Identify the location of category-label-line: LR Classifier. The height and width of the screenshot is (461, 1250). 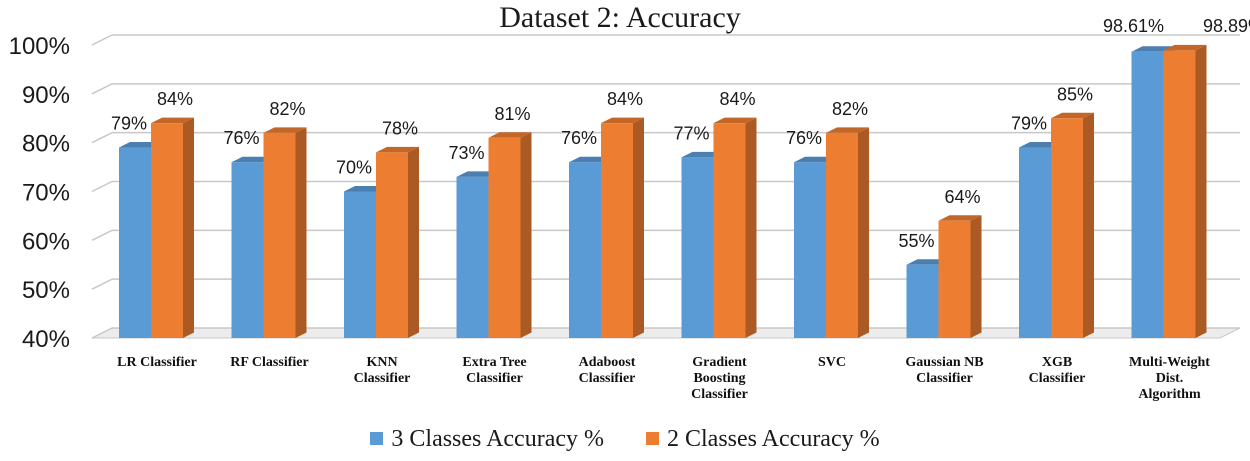
(157, 362).